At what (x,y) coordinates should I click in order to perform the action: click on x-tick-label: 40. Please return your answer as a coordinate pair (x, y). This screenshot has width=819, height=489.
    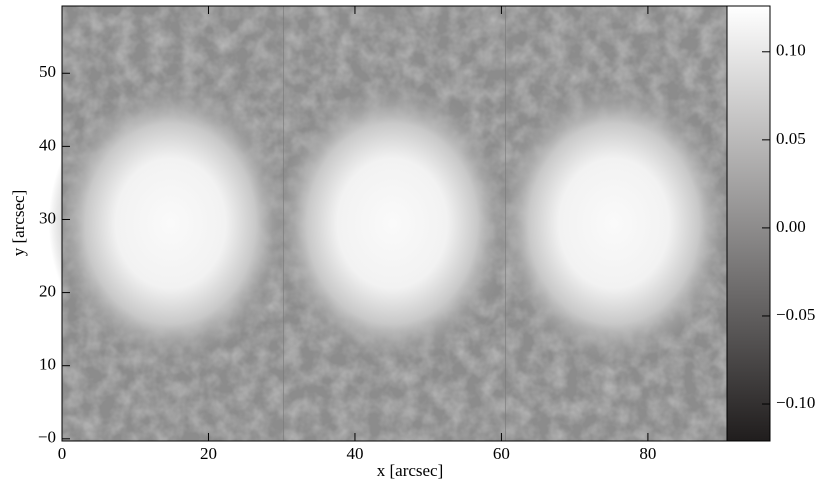
    Looking at the image, I should click on (354, 453).